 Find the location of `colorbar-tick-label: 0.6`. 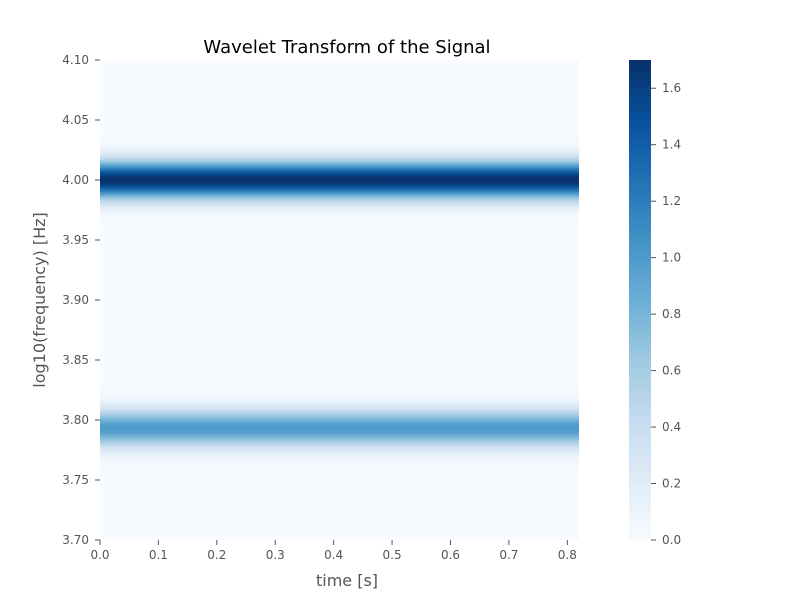

colorbar-tick-label: 0.6 is located at coordinates (671, 371).